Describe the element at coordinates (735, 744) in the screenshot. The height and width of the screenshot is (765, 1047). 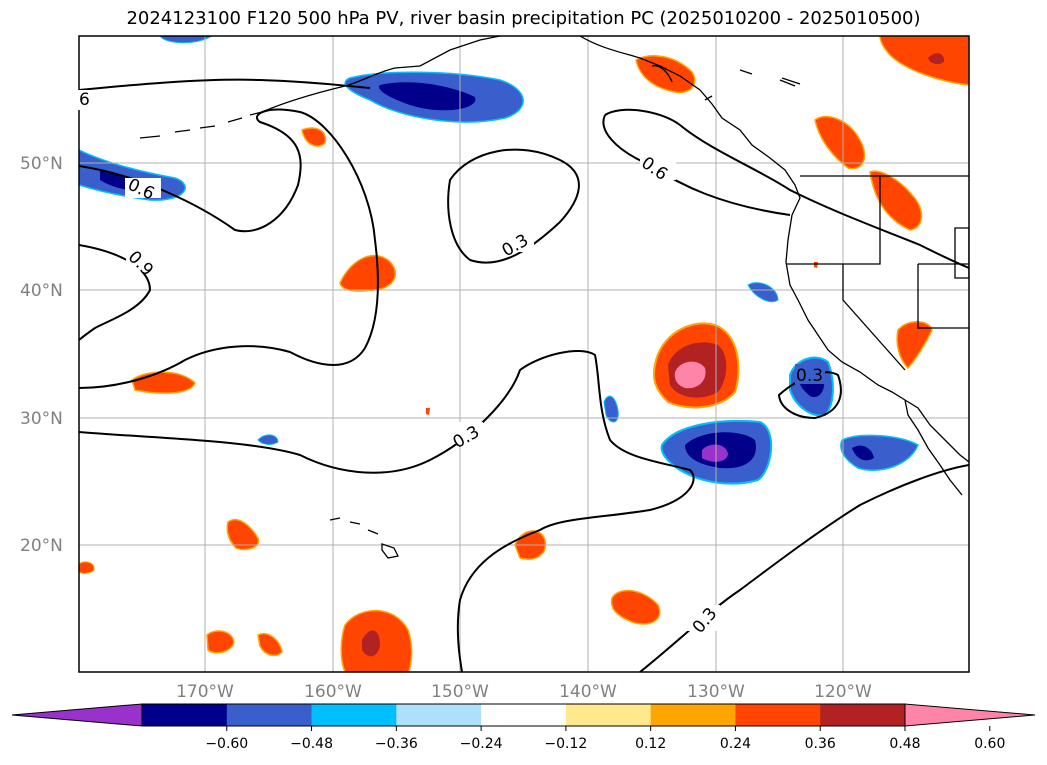
I see `colorbar-tick-label: 0.24` at that location.